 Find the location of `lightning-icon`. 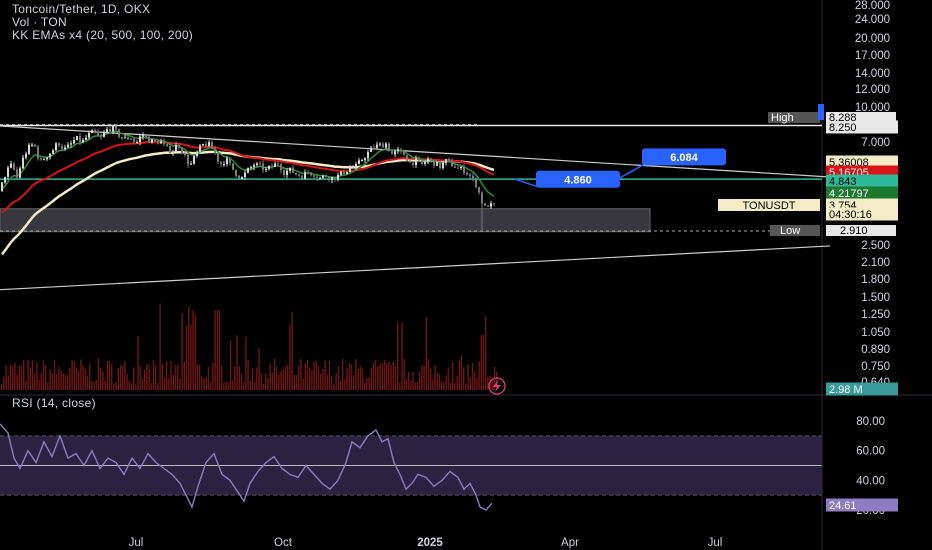

lightning-icon is located at coordinates (497, 386).